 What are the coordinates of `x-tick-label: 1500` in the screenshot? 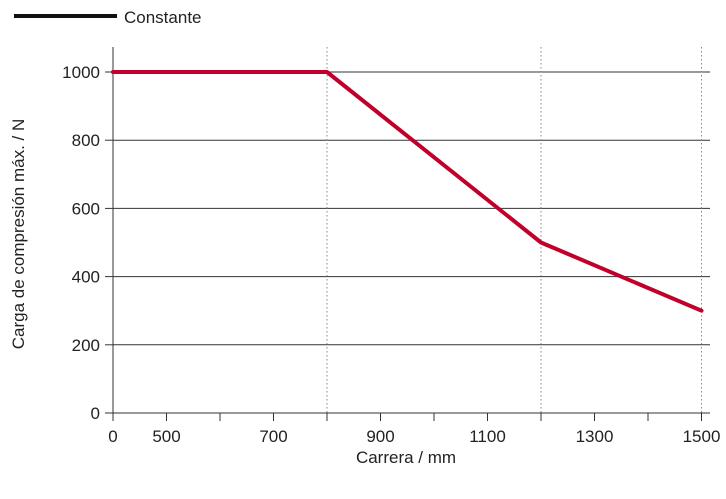 It's located at (702, 436).